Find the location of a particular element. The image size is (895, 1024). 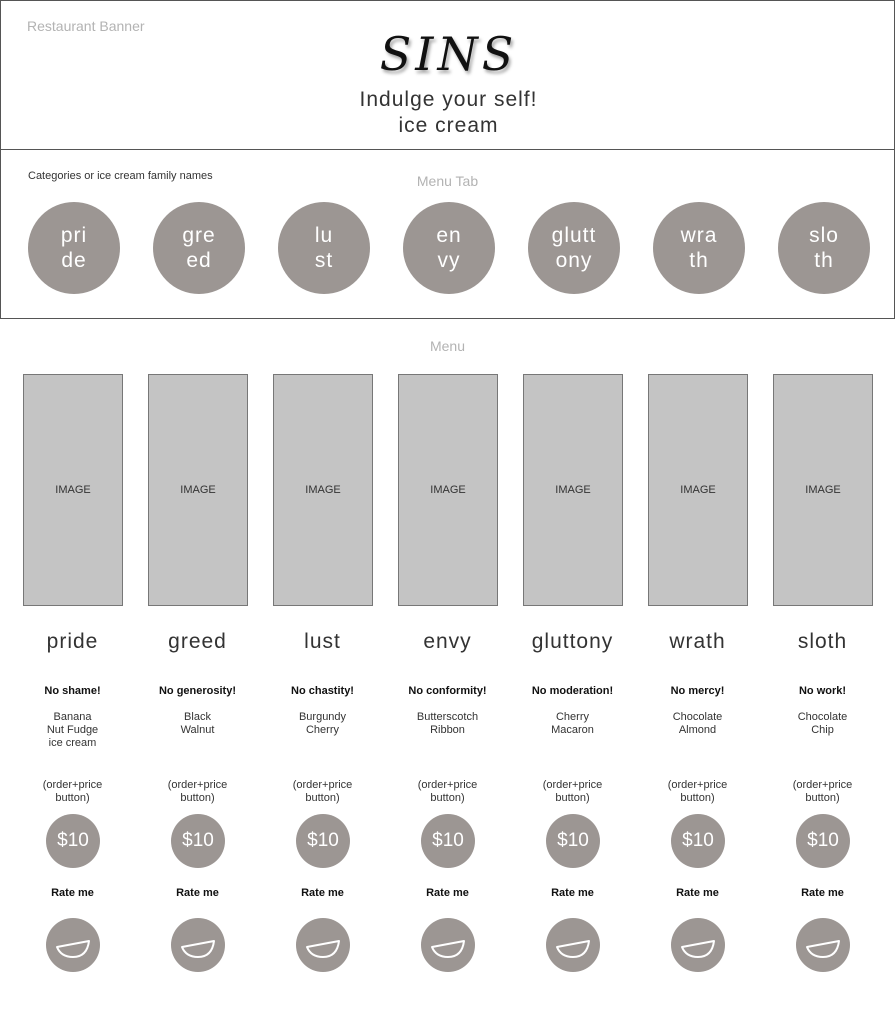

category-label-line2: vy is located at coordinates (449, 260).